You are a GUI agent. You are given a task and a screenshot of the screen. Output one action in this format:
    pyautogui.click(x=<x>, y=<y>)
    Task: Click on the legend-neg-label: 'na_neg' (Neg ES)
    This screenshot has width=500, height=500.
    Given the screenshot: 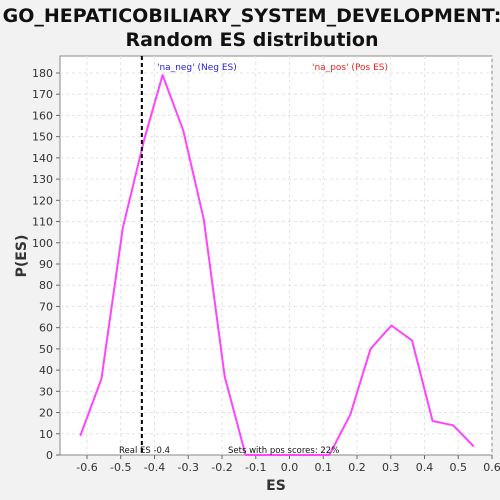 What is the action you would take?
    pyautogui.click(x=197, y=68)
    